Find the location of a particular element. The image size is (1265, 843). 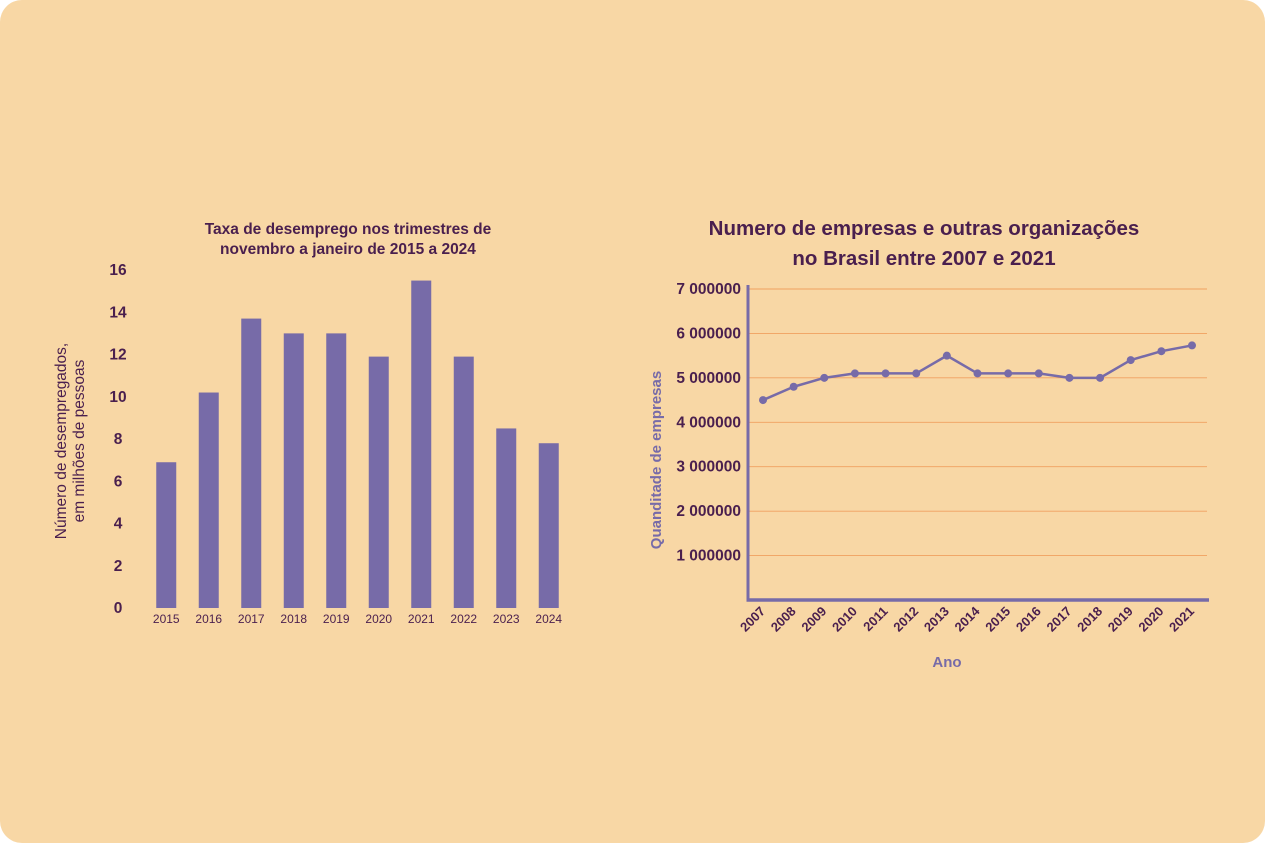

bar-chart-ytick-label: 16 is located at coordinates (118, 270).